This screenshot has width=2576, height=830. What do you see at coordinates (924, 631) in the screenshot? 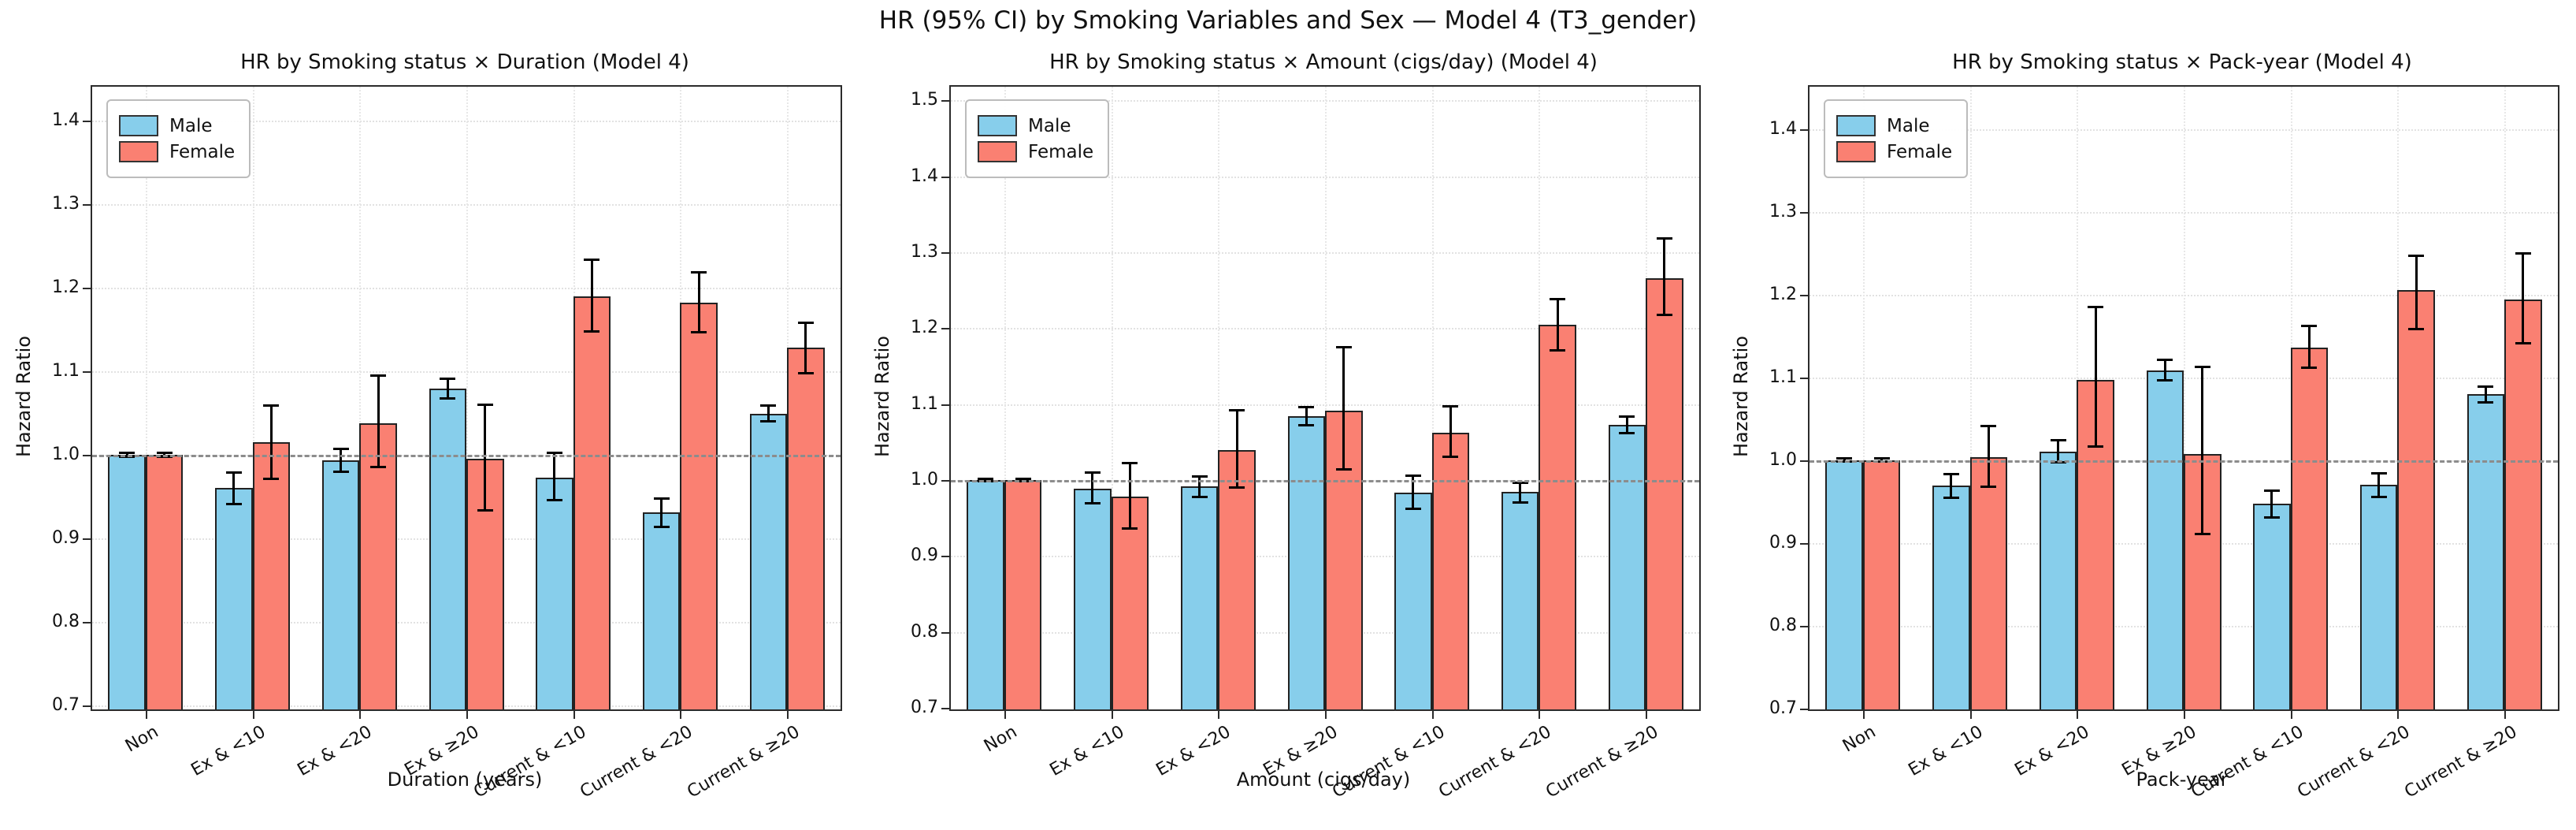
I see `y-tick-label: 0.8` at bounding box center [924, 631].